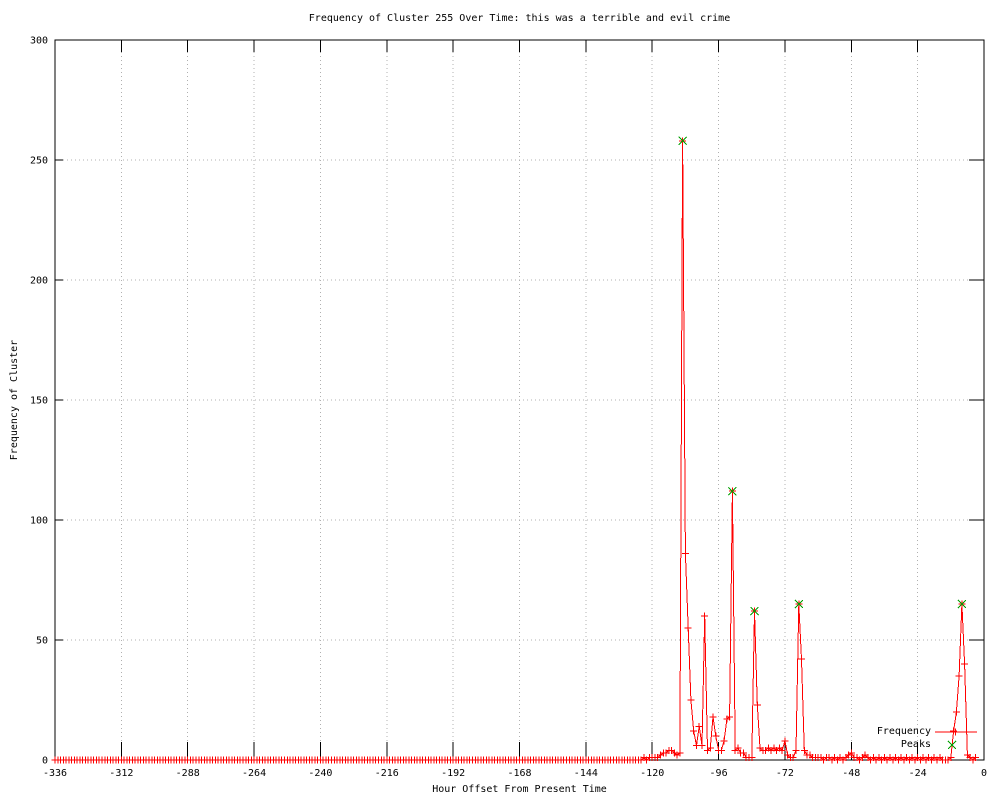 The height and width of the screenshot is (800, 1000). What do you see at coordinates (915, 744) in the screenshot?
I see `legend-label-peaks: Peaks` at bounding box center [915, 744].